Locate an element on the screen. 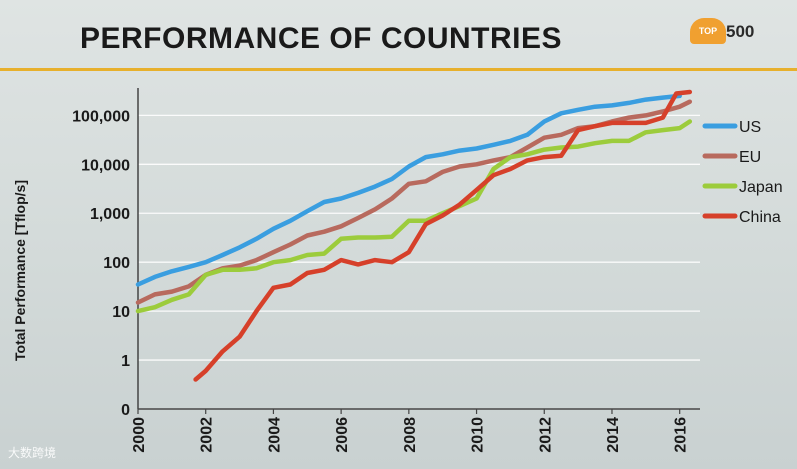  legend-label-japan: Japan is located at coordinates (761, 187).